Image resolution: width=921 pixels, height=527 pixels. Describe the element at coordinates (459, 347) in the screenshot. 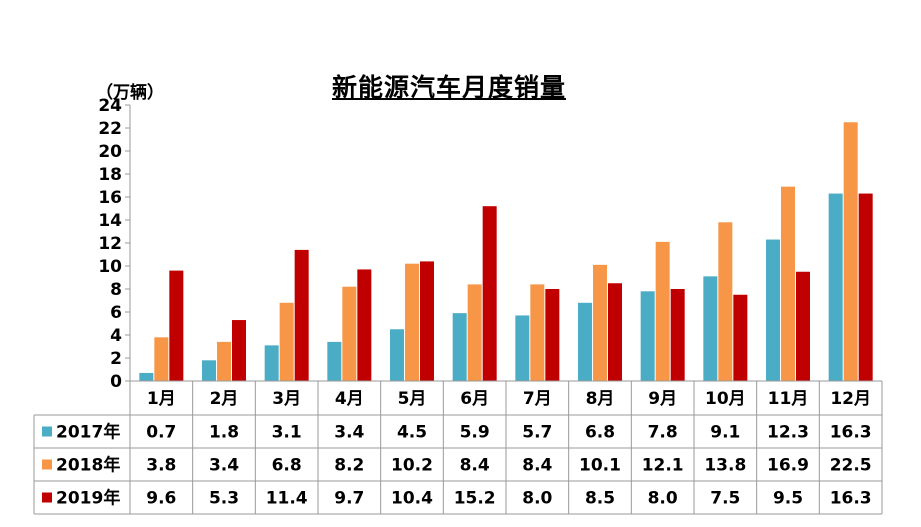

I see `bar-2017年-6月` at that location.